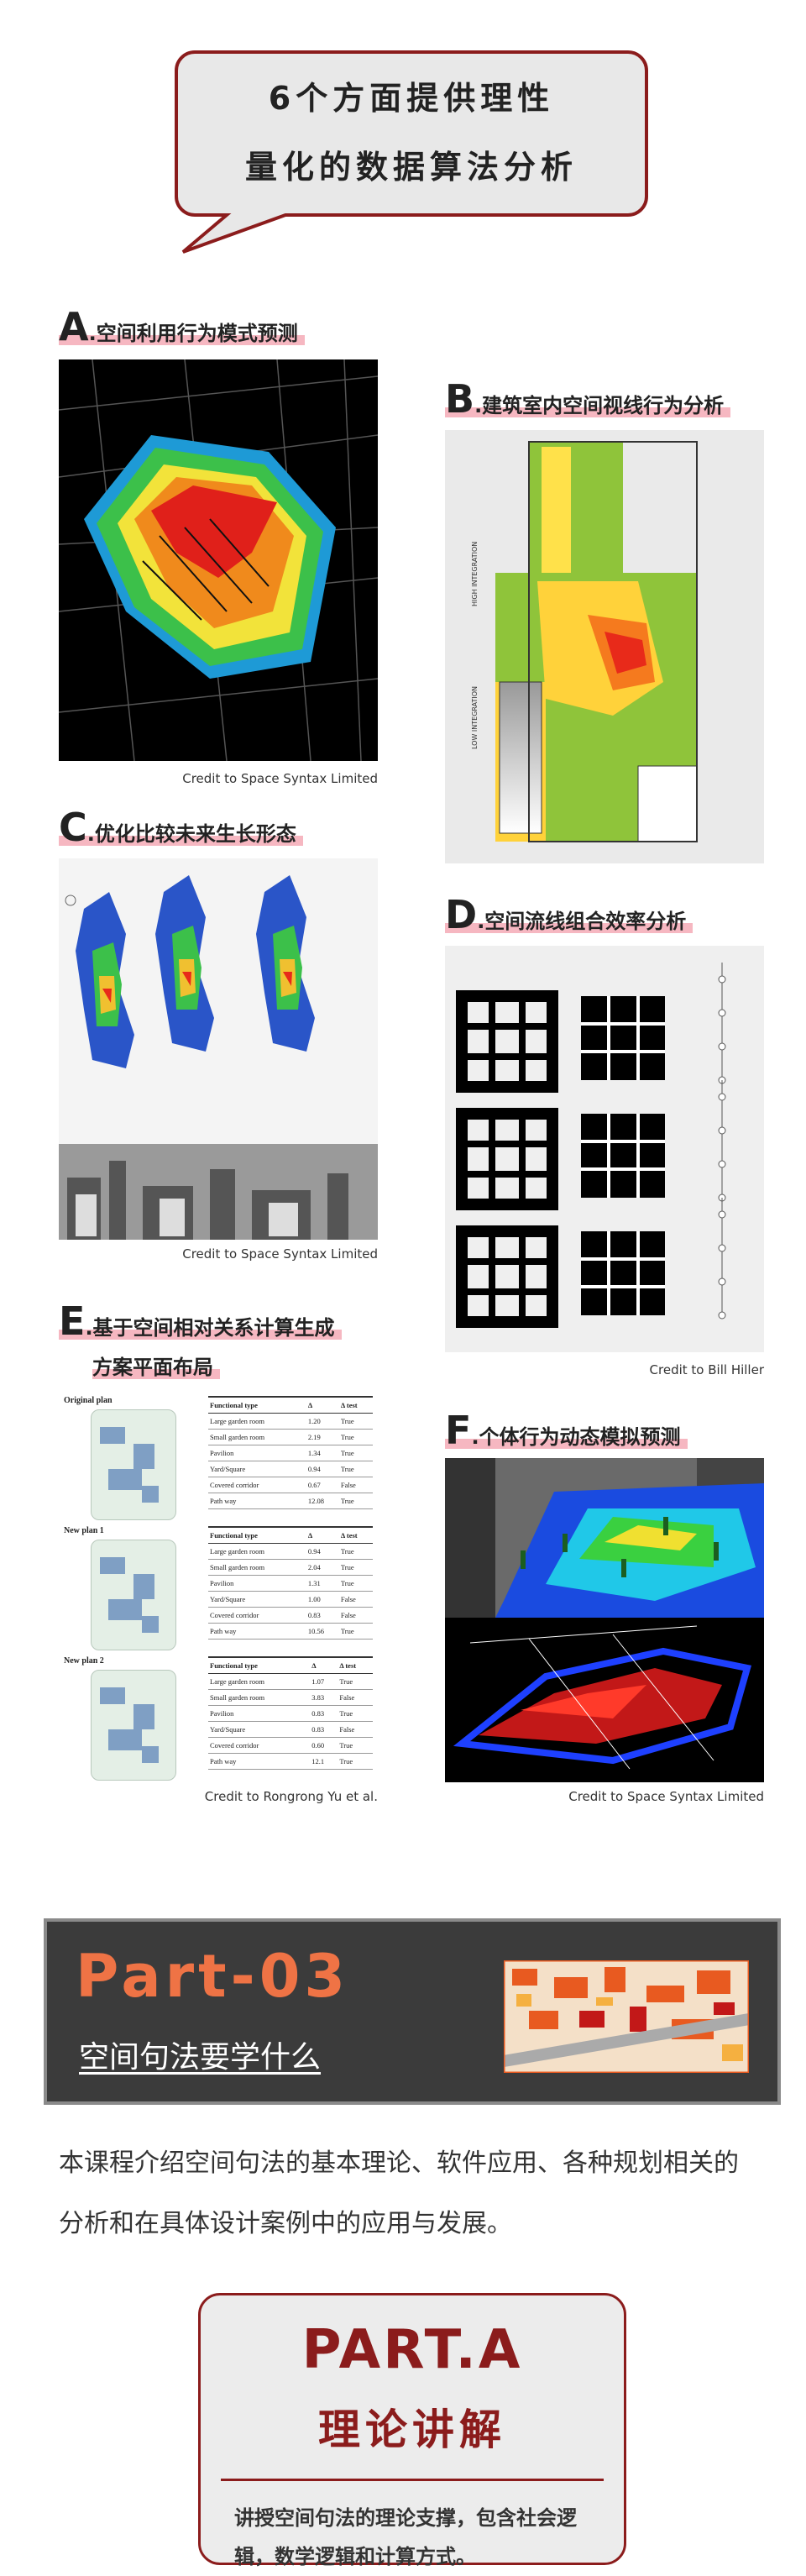 The width and height of the screenshot is (806, 2576). What do you see at coordinates (257, 1501) in the screenshot?
I see `table-cell: Path way` at bounding box center [257, 1501].